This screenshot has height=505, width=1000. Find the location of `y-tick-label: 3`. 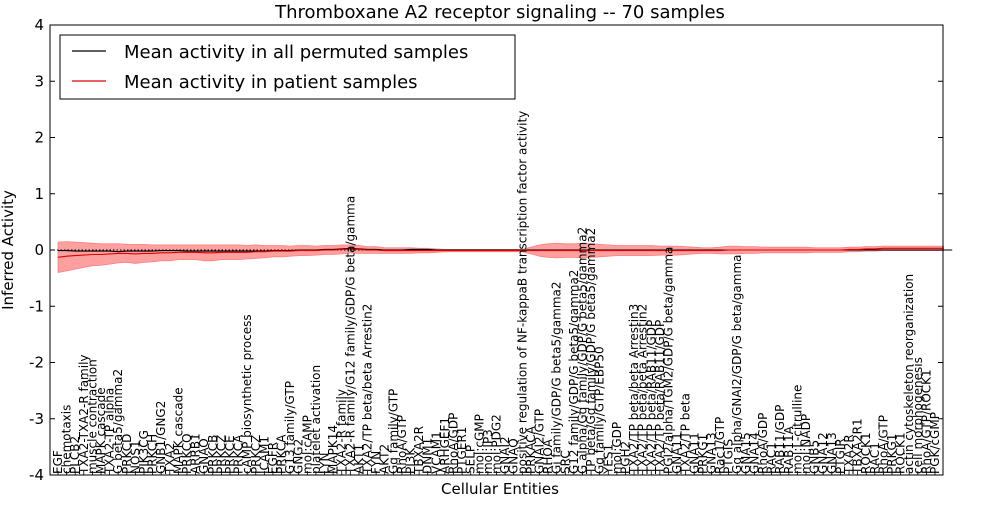

y-tick-label: 3 is located at coordinates (39, 81).